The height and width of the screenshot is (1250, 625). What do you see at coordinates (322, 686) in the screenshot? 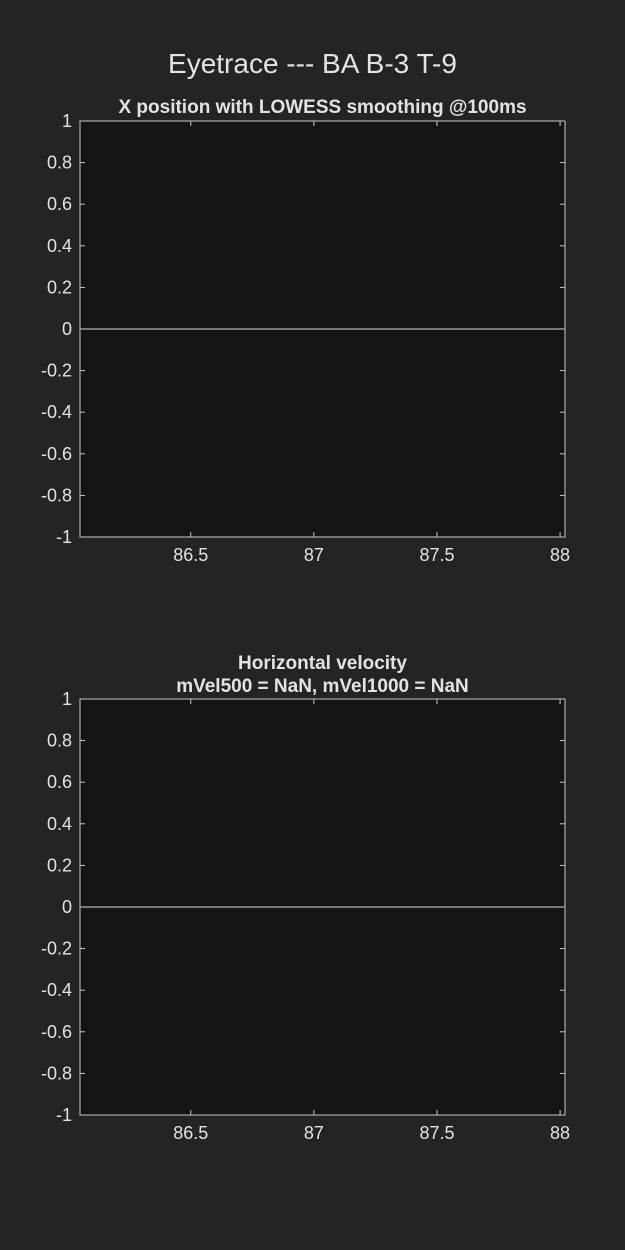
I see `plot-subtitle: mVel500 = NaN, mVel1000 = NaN` at bounding box center [322, 686].